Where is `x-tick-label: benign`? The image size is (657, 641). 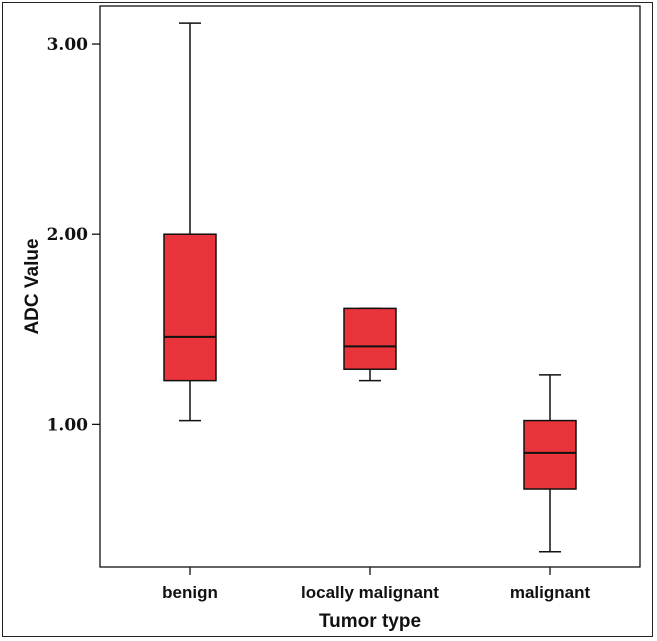
x-tick-label: benign is located at coordinates (190, 592).